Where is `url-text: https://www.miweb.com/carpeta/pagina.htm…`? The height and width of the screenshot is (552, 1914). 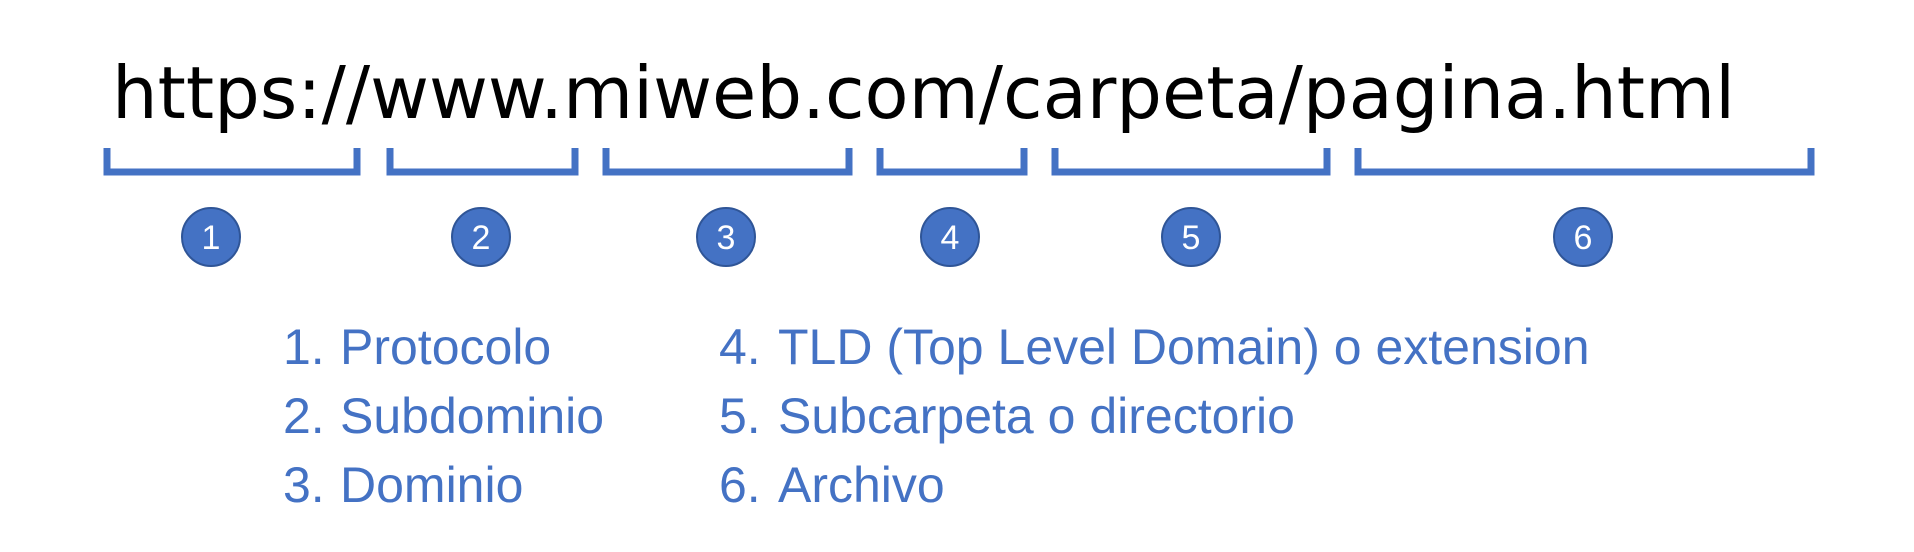 url-text: https://www.miweb.com/carpeta/pagina.htm… is located at coordinates (923, 93).